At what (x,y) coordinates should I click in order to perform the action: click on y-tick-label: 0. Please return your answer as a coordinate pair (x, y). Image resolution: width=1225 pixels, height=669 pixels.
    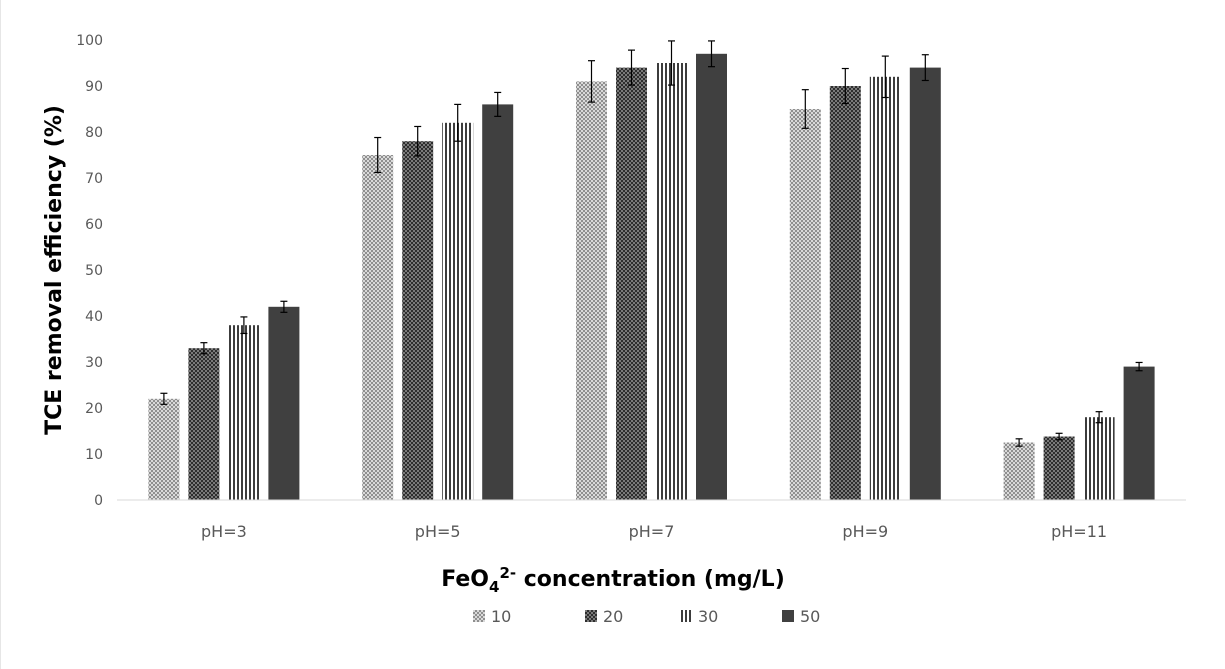
    Looking at the image, I should click on (98, 501).